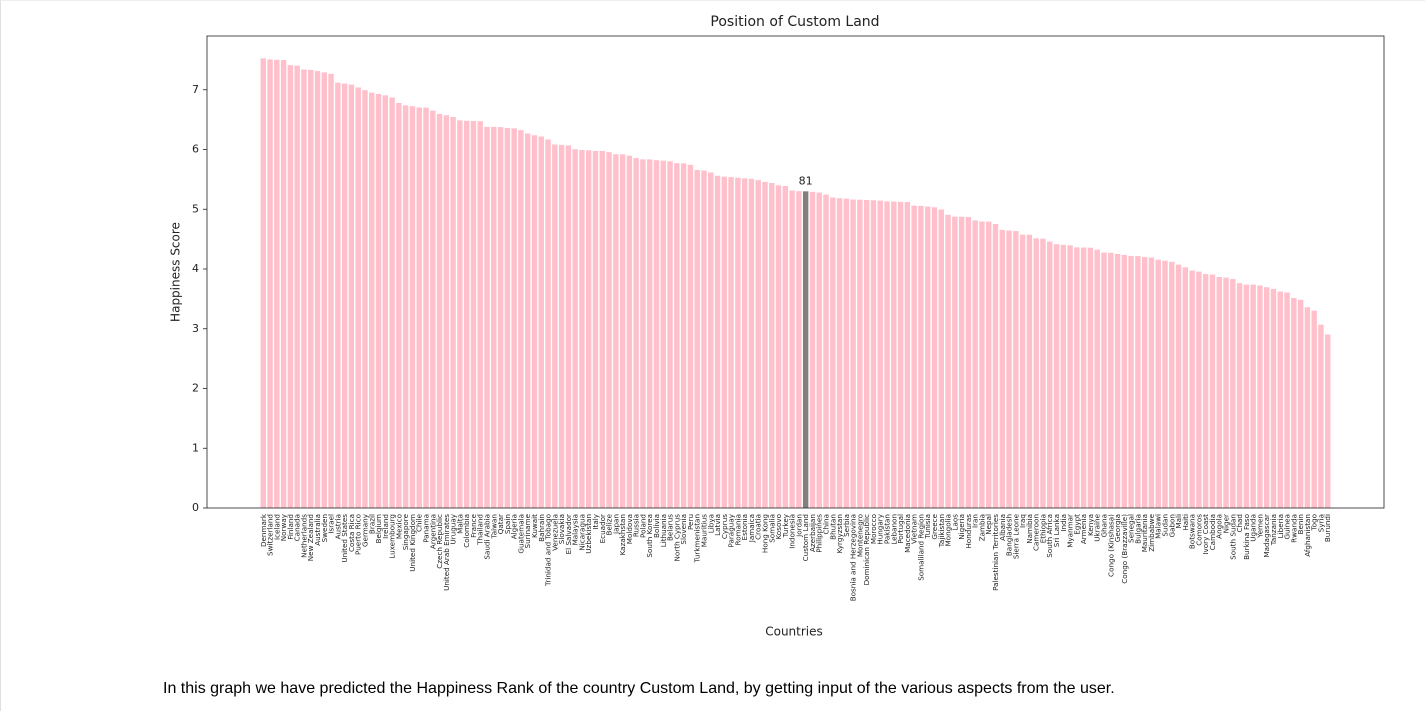  Describe the element at coordinates (663, 530) in the screenshot. I see `x-tick-label: Lithuania` at that location.